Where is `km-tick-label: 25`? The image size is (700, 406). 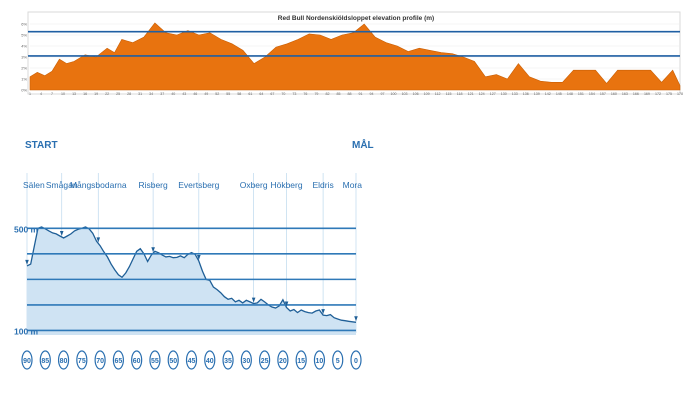
km-tick-label: 25 is located at coordinates (265, 361).